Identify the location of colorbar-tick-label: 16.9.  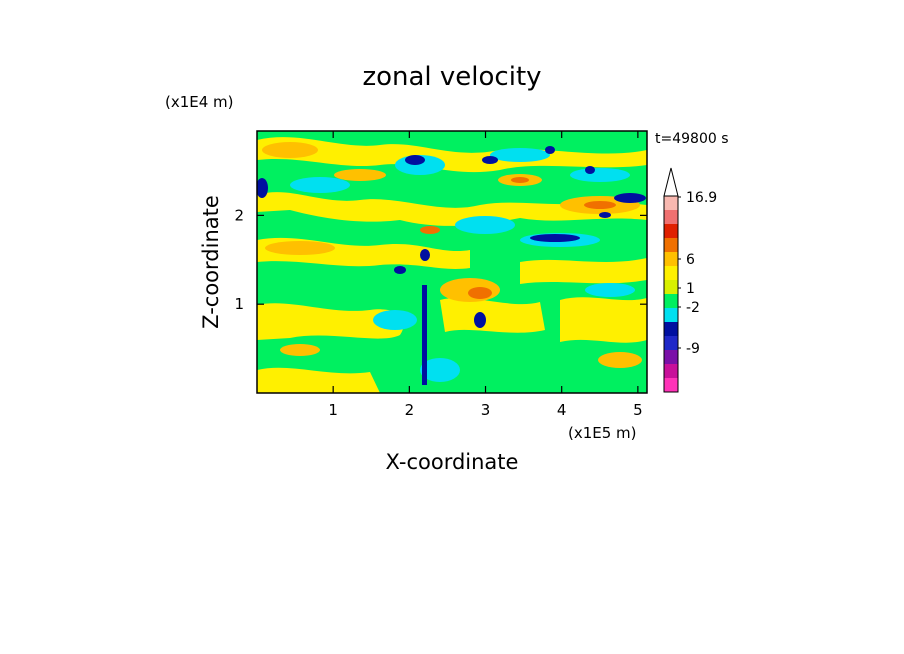
(701, 198).